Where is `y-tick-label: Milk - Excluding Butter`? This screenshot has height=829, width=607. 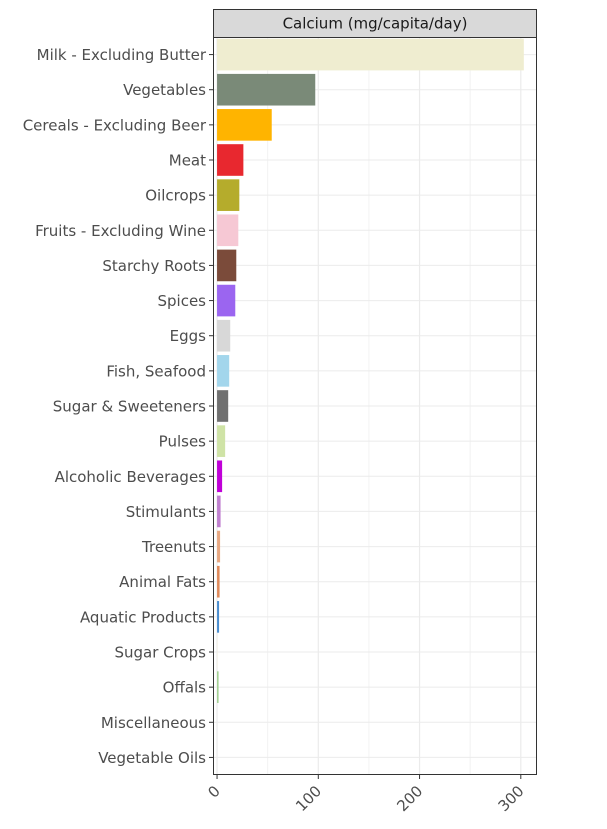
y-tick-label: Milk - Excluding Butter is located at coordinates (122, 55).